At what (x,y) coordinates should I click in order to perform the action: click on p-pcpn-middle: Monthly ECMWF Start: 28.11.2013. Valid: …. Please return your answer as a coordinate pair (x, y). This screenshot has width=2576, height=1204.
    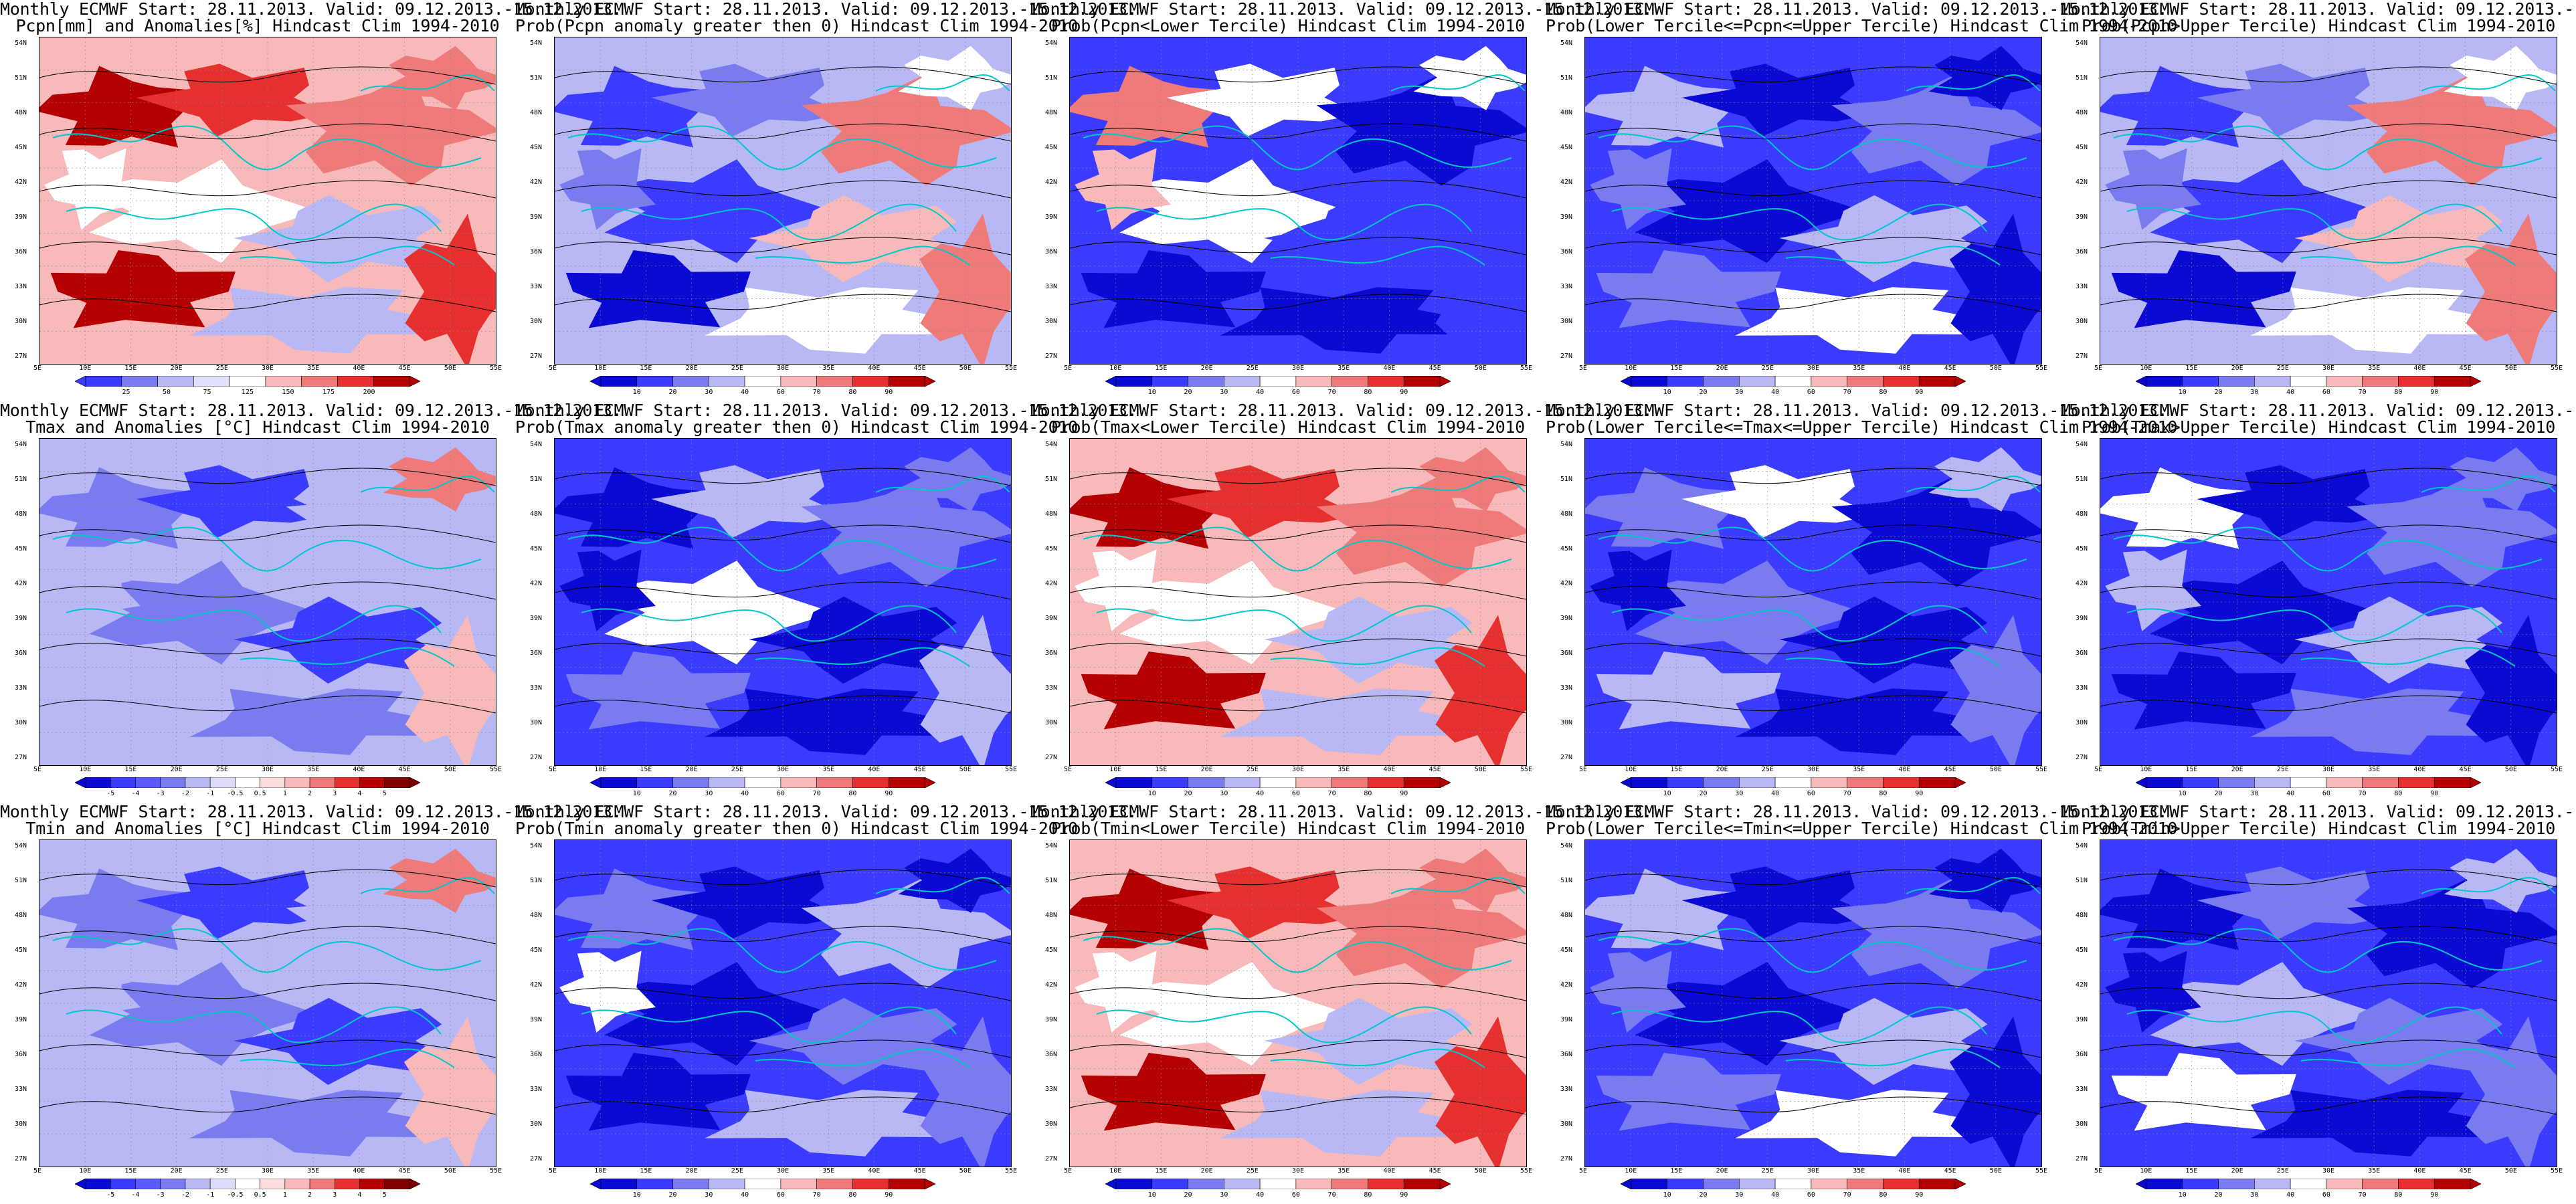
    Looking at the image, I should click on (1861, 200).